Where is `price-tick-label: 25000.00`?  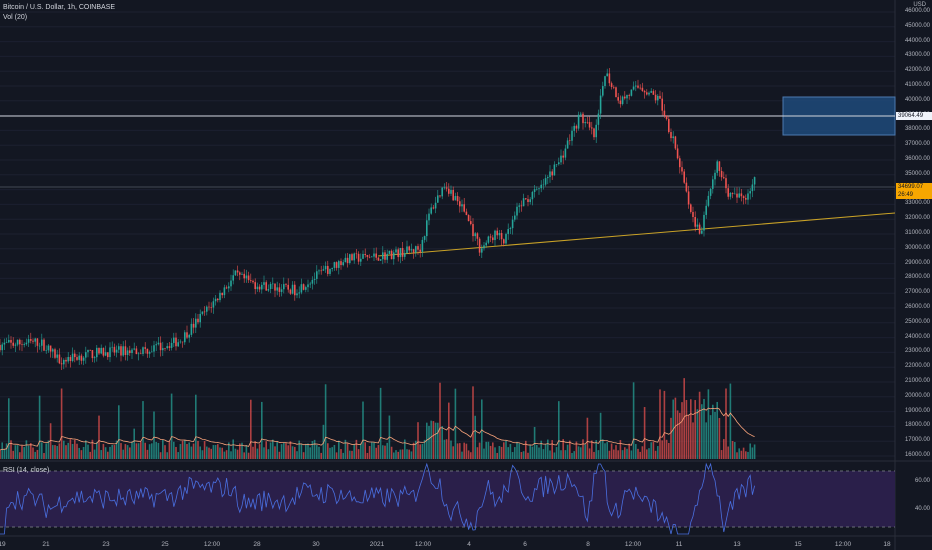
price-tick-label: 25000.00 is located at coordinates (917, 321).